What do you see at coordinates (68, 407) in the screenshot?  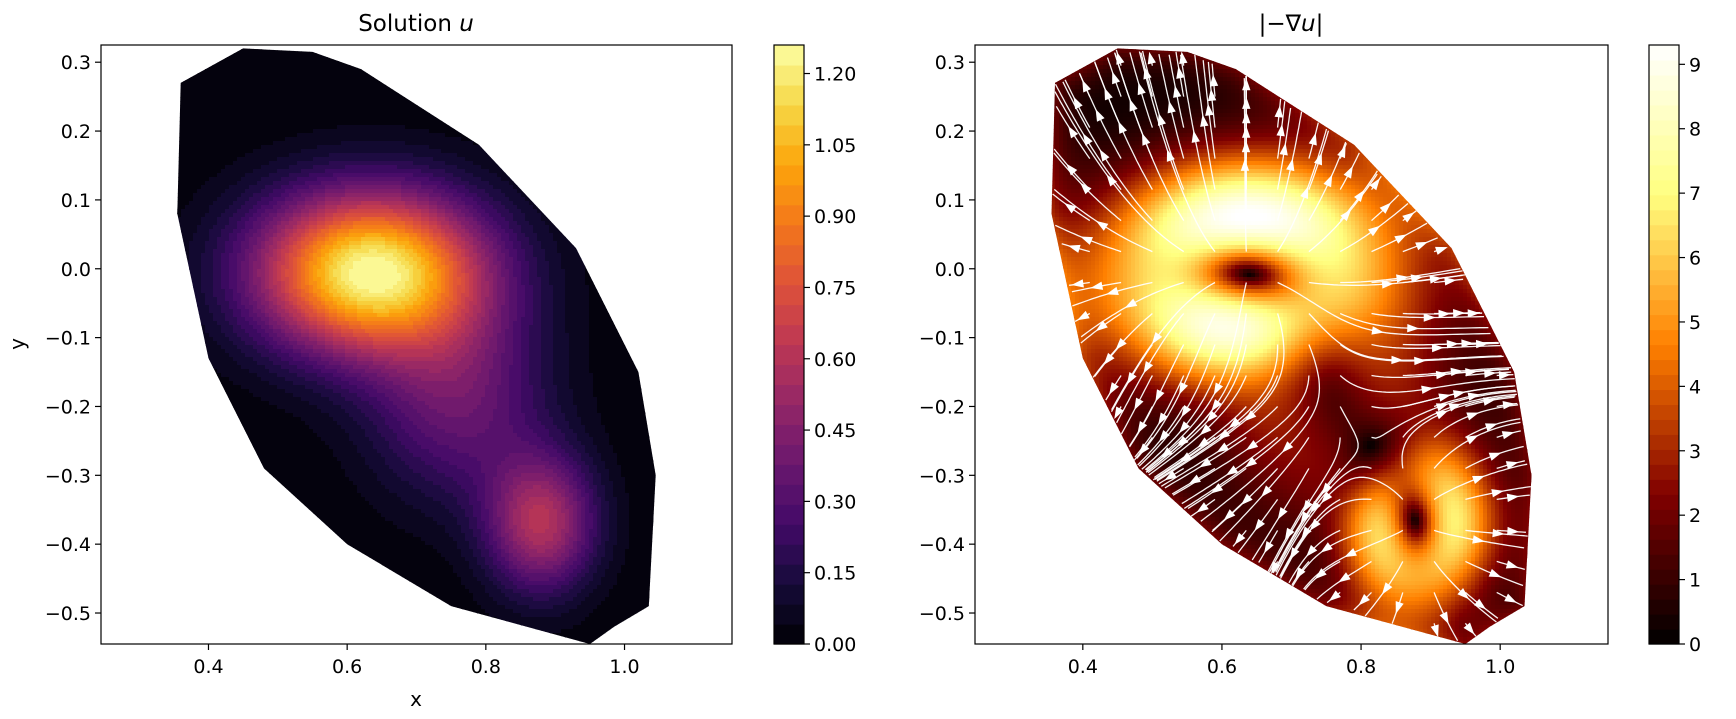 I see `y-tick-label: −0.2` at bounding box center [68, 407].